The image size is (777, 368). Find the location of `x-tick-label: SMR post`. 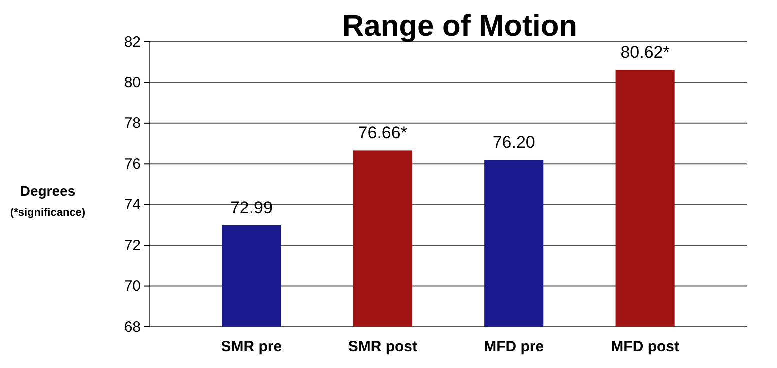

x-tick-label: SMR post is located at coordinates (383, 347).